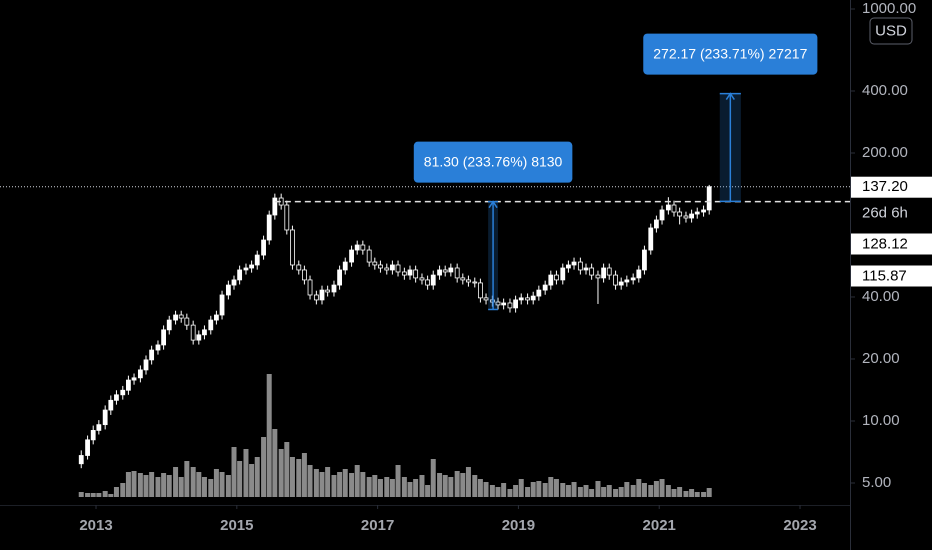  I want to click on currency-box, so click(891, 31).